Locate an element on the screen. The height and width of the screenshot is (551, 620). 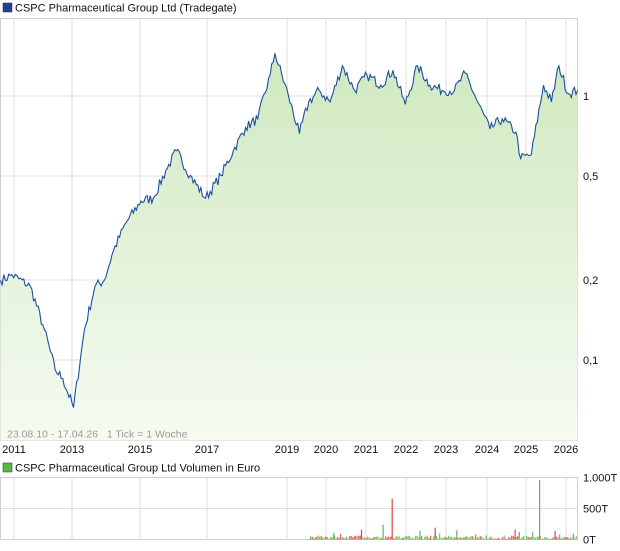
volume-grid is located at coordinates (289, 508).